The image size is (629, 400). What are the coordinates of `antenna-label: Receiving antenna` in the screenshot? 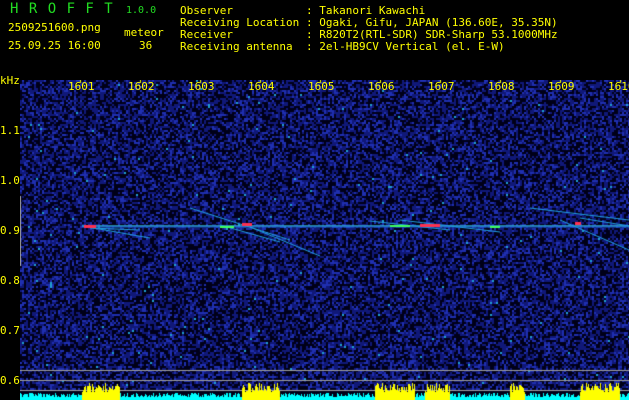 It's located at (236, 46).